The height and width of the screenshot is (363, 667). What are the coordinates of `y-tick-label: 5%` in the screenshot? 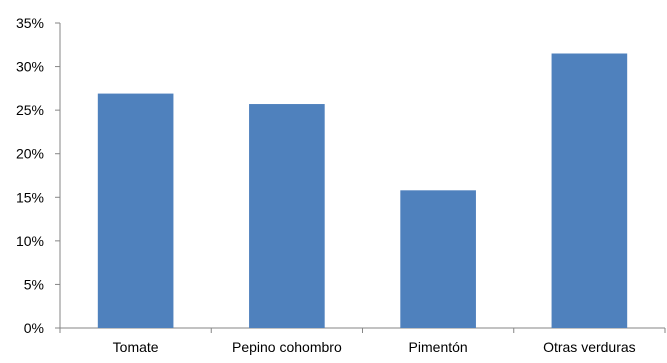 It's located at (34, 284).